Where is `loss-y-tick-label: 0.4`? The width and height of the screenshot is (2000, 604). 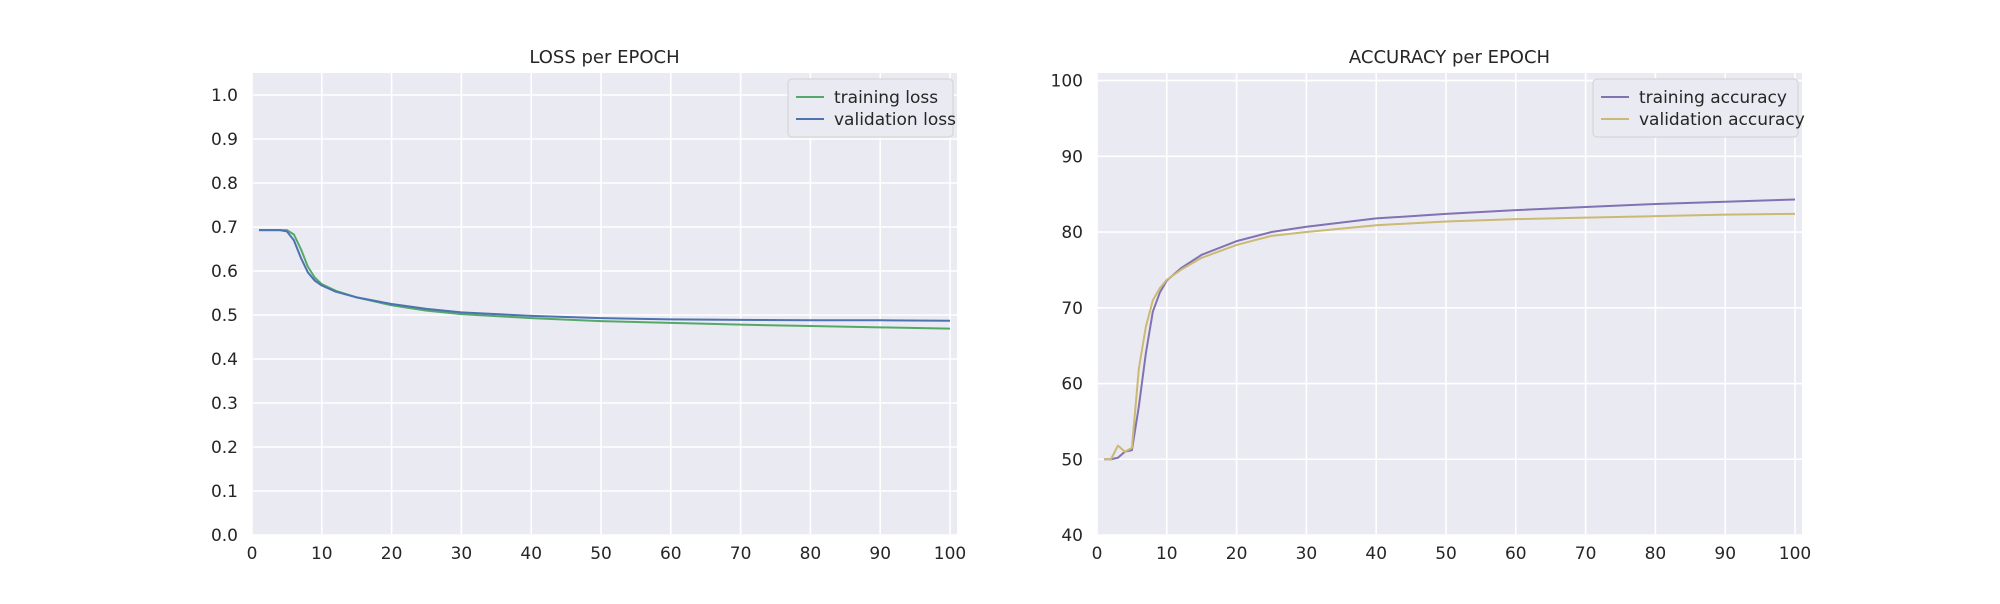 loss-y-tick-label: 0.4 is located at coordinates (224, 360).